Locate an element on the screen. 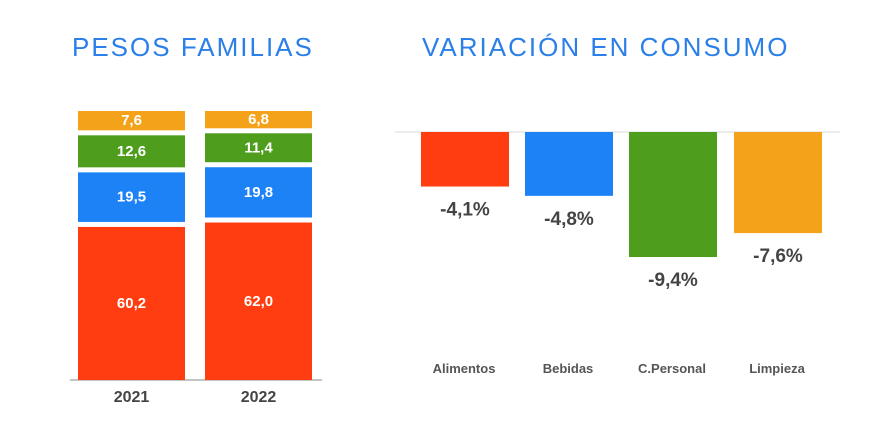  value-label-cpersonal: -9,4% is located at coordinates (673, 280).